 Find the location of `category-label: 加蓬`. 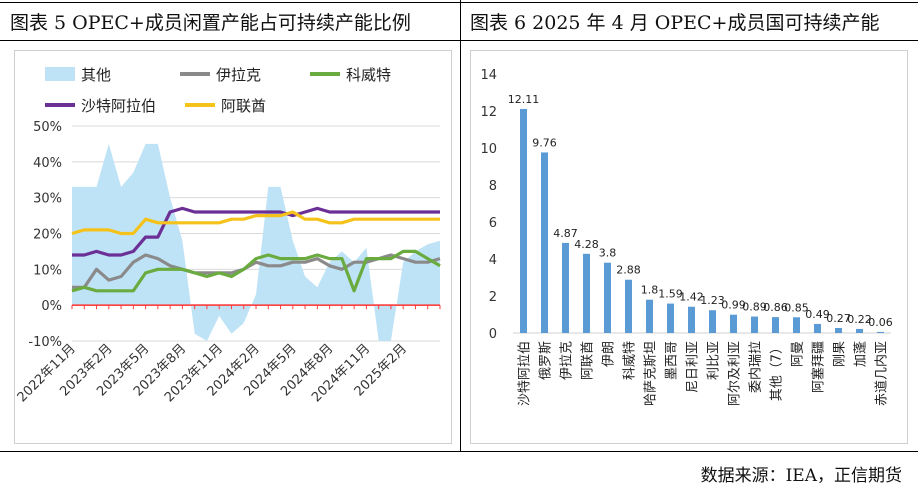

category-label: 加蓬 is located at coordinates (861, 354).